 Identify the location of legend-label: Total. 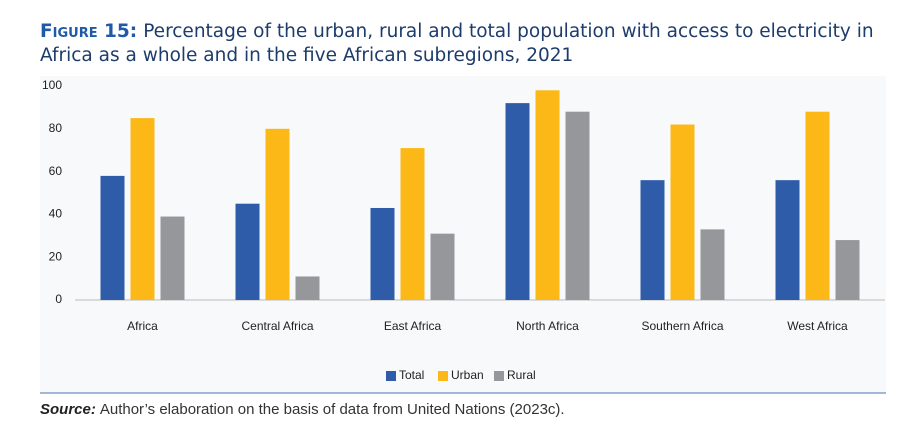
(411, 375).